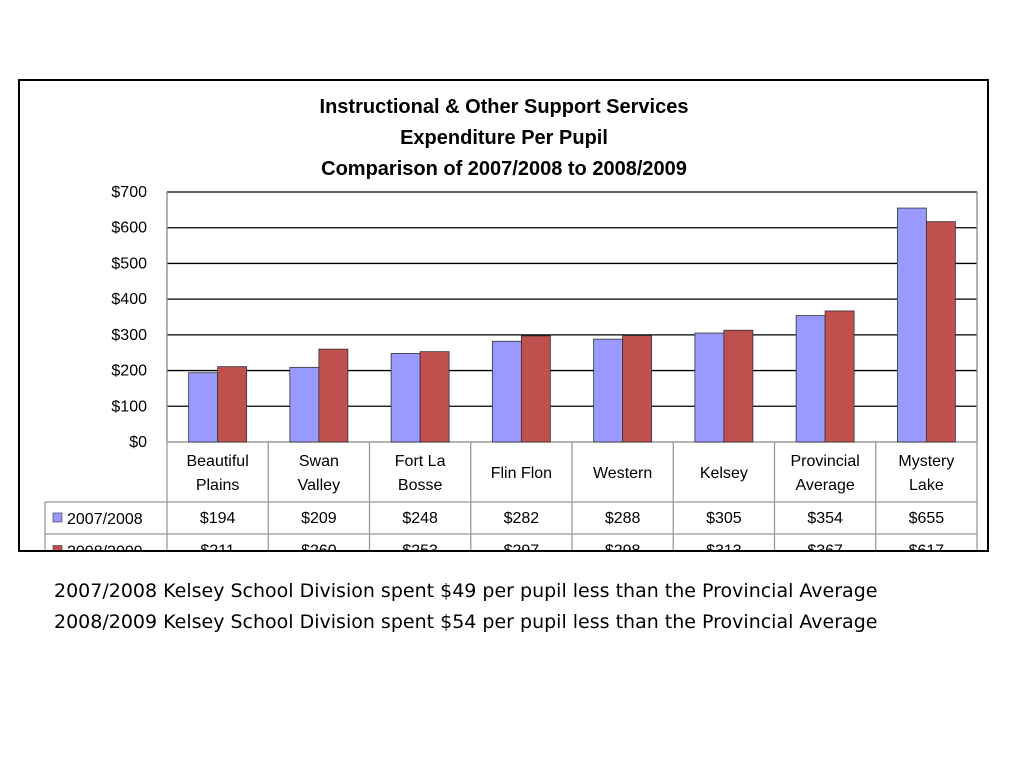 The height and width of the screenshot is (768, 1024). Describe the element at coordinates (129, 192) in the screenshot. I see `y-tick-label: $700` at that location.